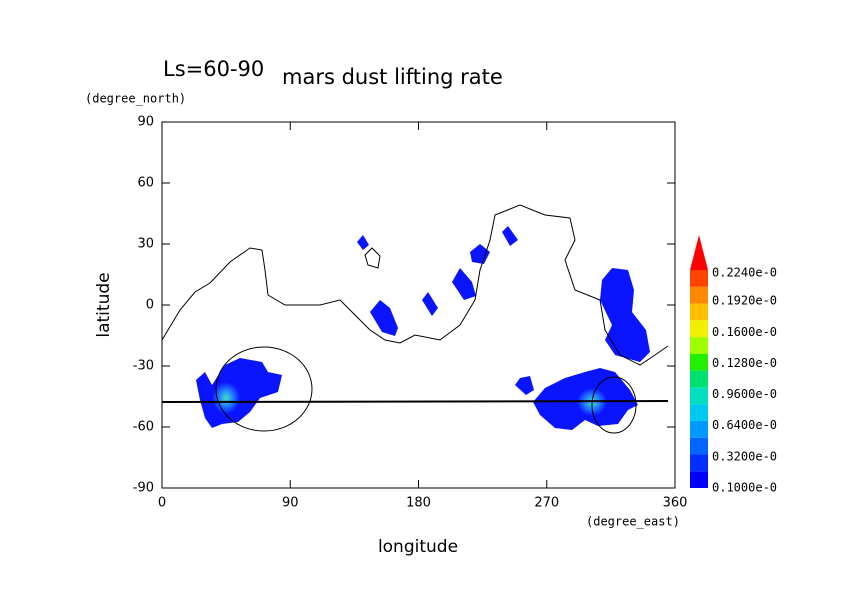 The width and height of the screenshot is (842, 595). Describe the element at coordinates (418, 547) in the screenshot. I see `x-axis-label: longitude` at that location.